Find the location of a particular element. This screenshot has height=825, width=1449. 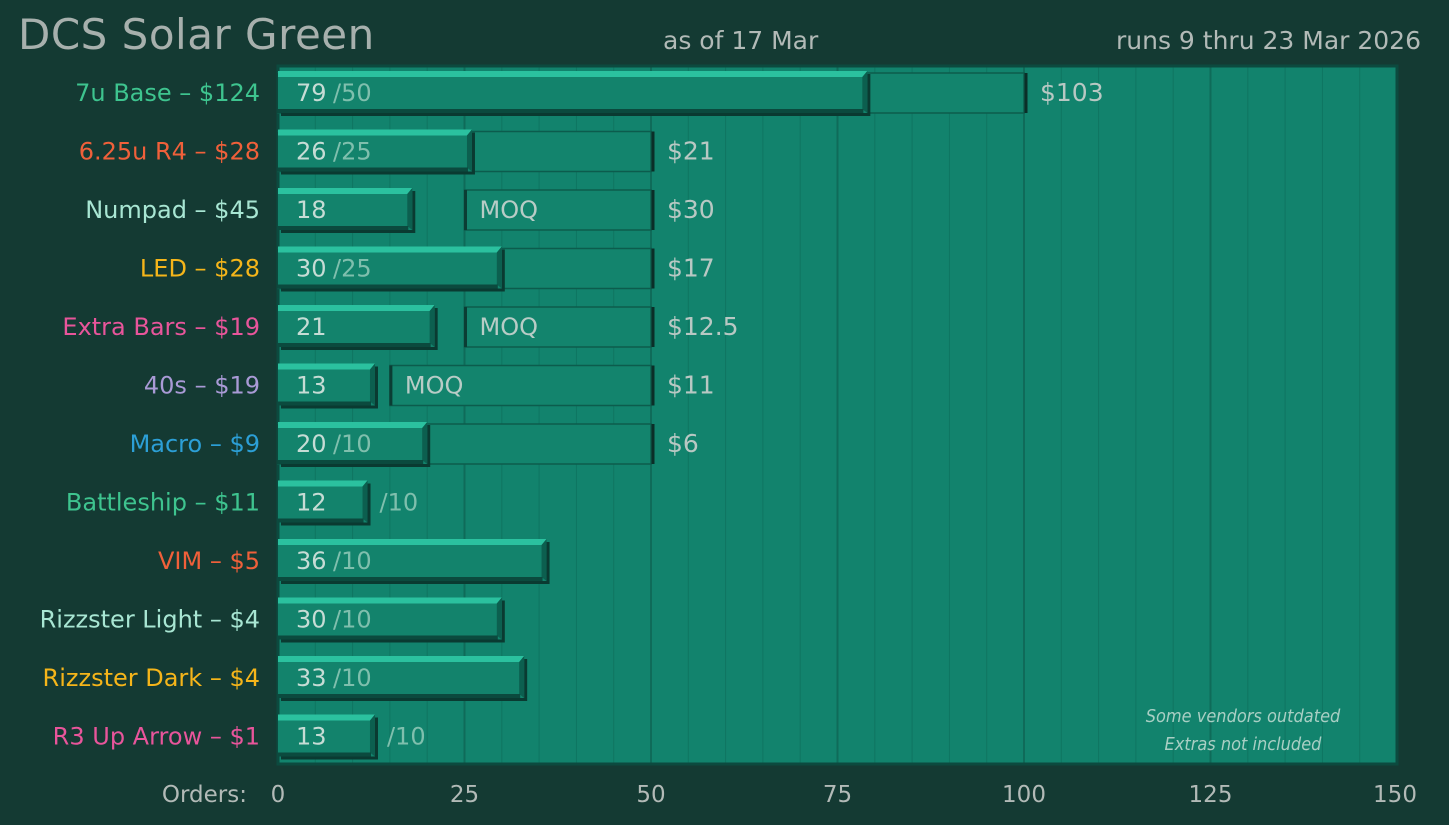

order-count: 33 is located at coordinates (311, 678).